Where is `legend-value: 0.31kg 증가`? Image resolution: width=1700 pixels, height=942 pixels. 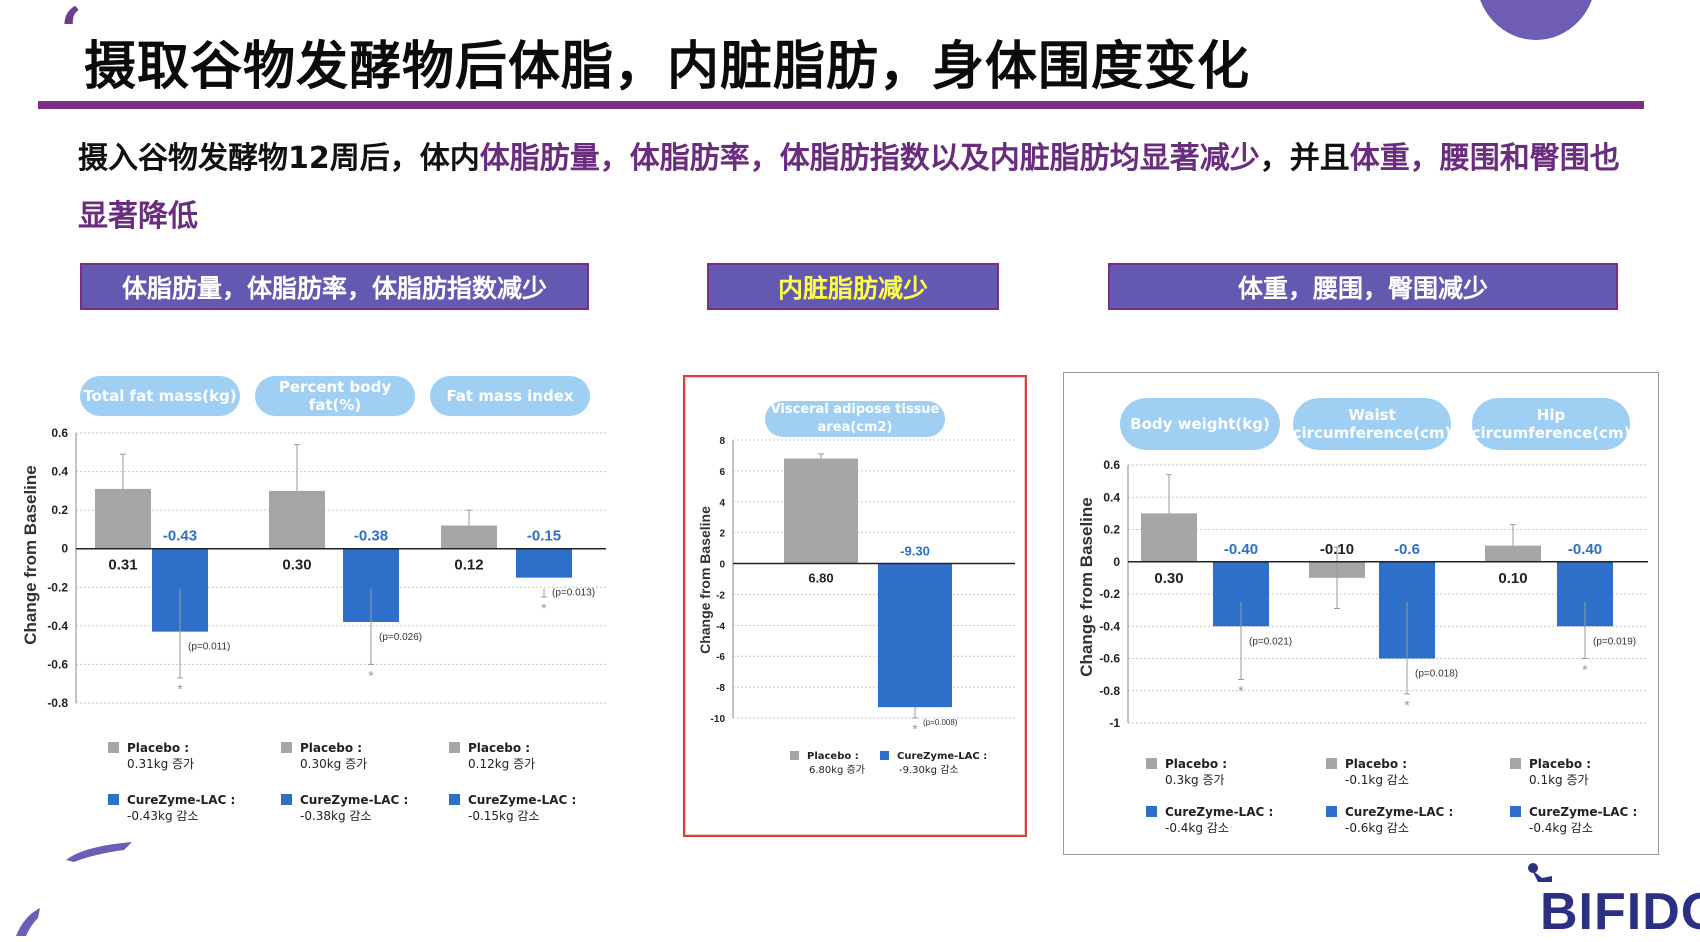
legend-value: 0.31kg 증가 is located at coordinates (161, 764).